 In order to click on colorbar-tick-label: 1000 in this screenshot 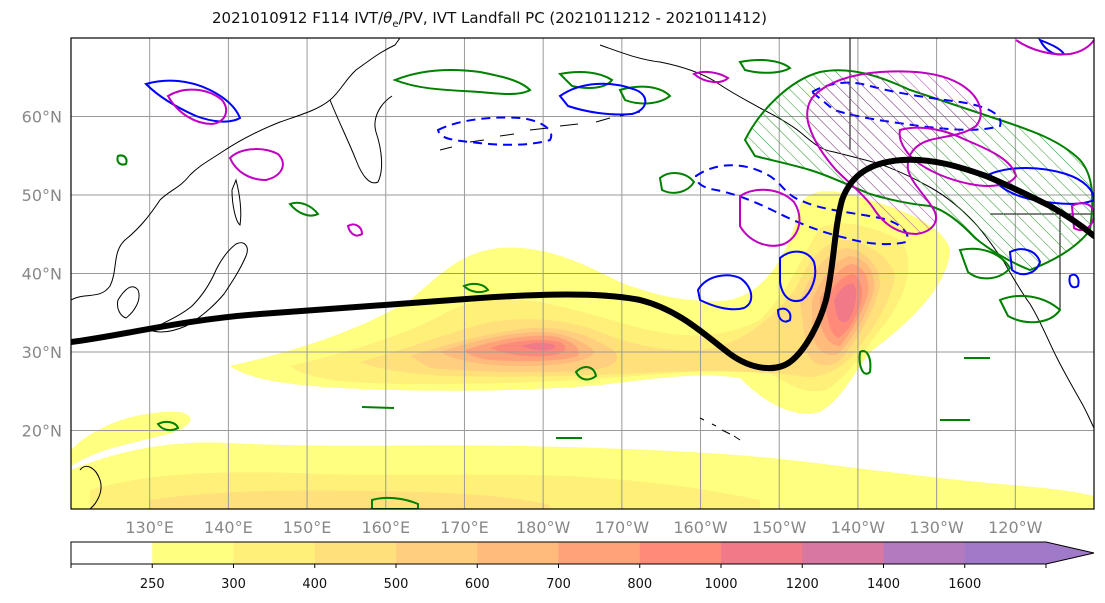, I will do `click(720, 584)`.